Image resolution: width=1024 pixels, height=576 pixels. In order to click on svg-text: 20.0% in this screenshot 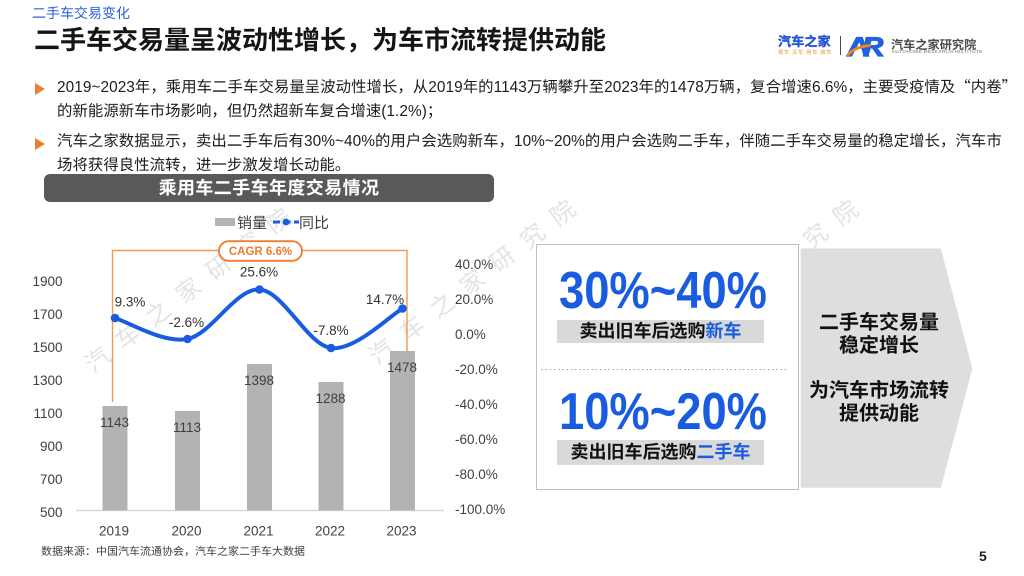, I will do `click(474, 299)`.